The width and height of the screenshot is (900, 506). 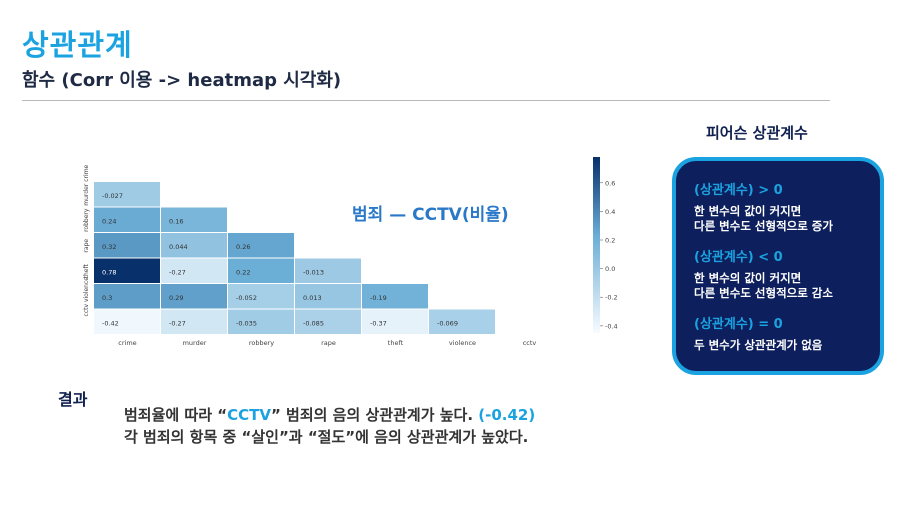 I want to click on heatmap-cell-label: 0.3, so click(x=107, y=298).